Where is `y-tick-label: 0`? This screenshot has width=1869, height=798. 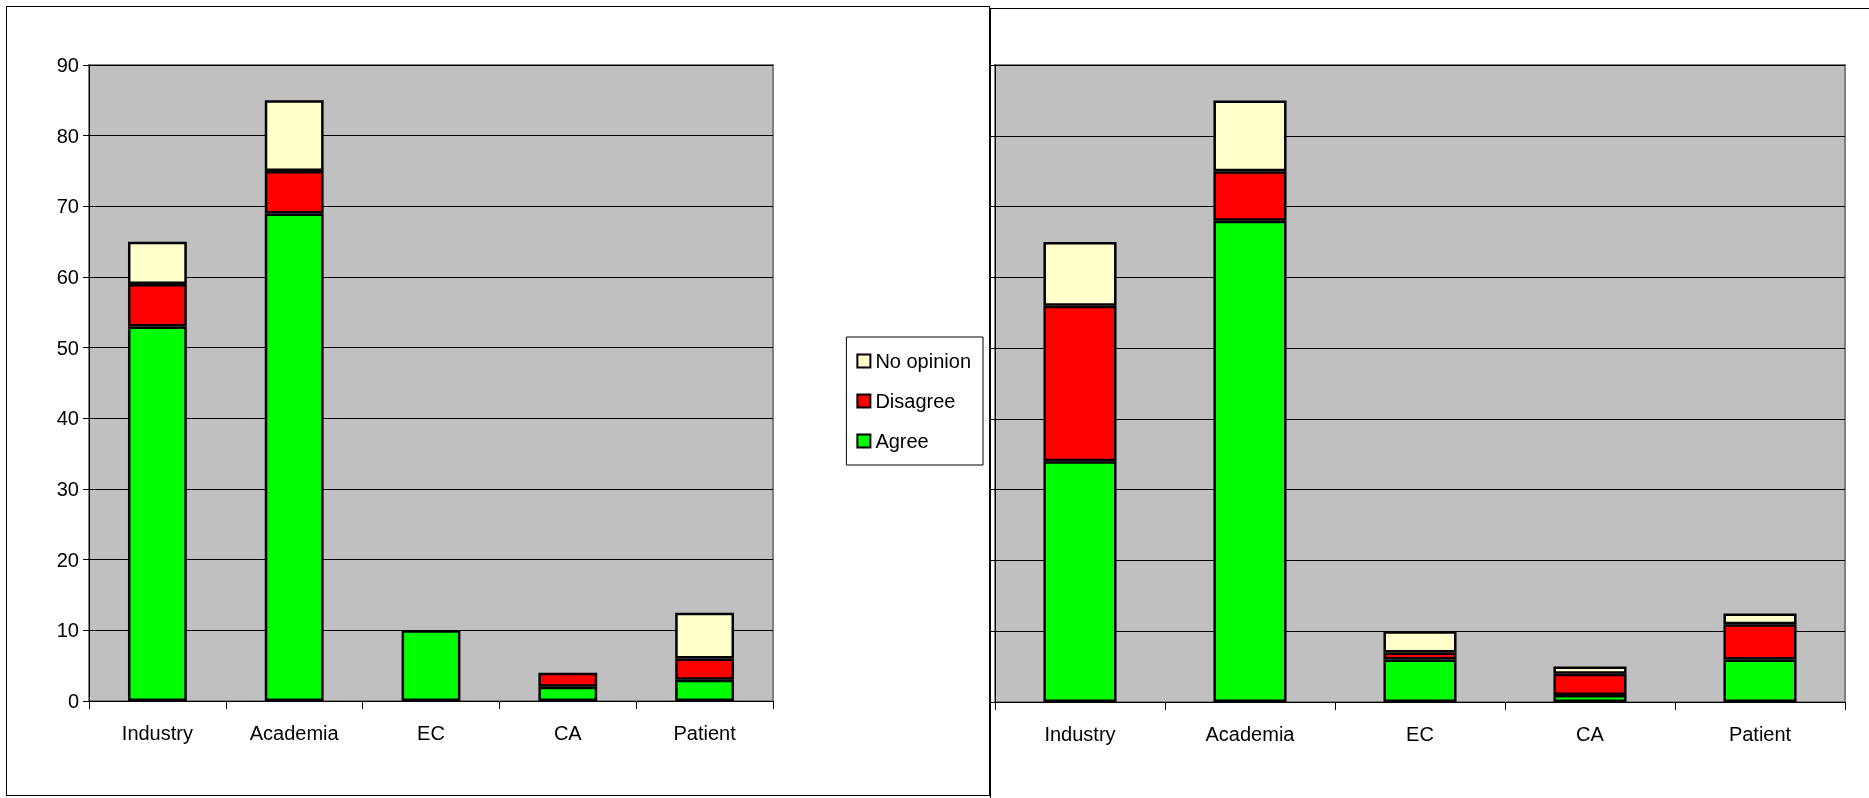
y-tick-label: 0 is located at coordinates (73, 701).